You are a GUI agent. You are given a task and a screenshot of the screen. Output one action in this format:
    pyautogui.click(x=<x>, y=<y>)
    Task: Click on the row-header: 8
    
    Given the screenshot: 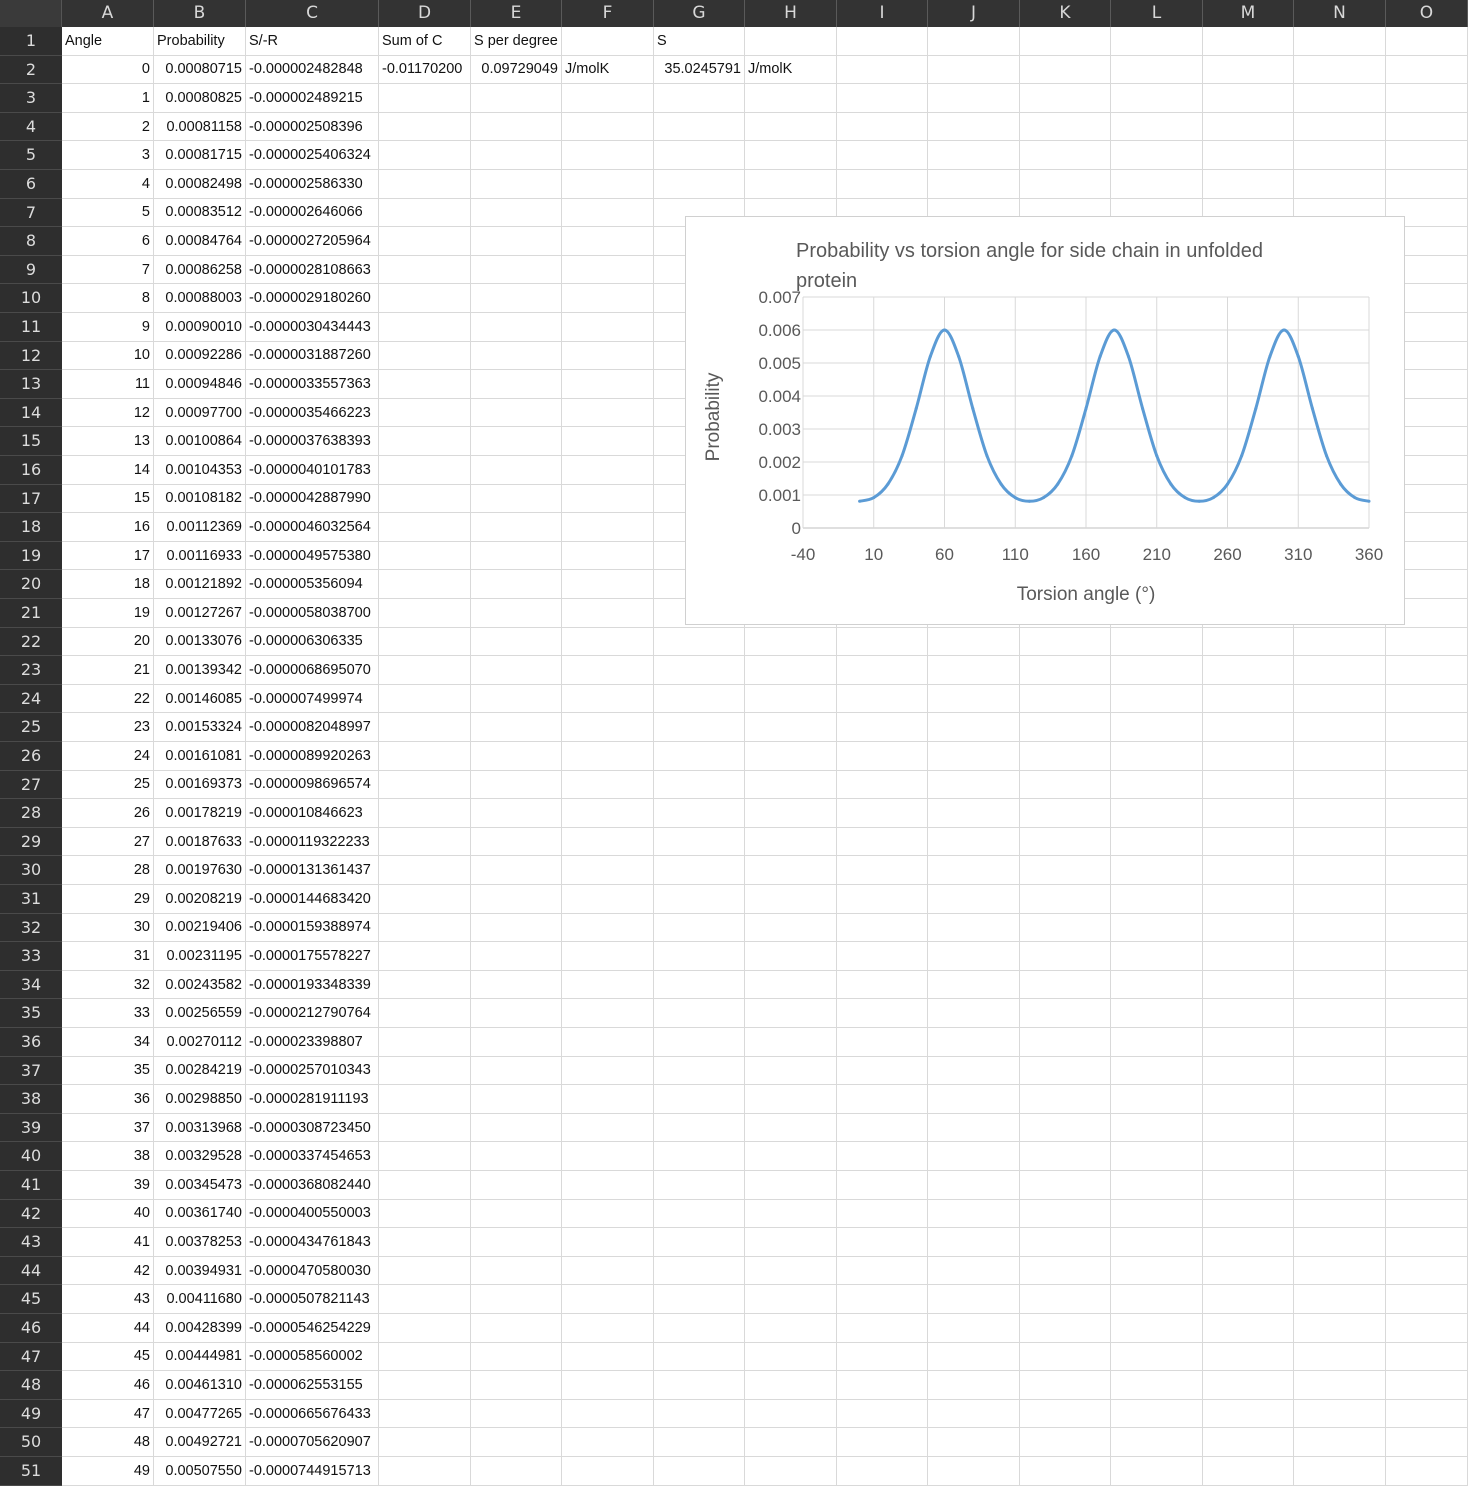 What is the action you would take?
    pyautogui.click(x=31, y=241)
    